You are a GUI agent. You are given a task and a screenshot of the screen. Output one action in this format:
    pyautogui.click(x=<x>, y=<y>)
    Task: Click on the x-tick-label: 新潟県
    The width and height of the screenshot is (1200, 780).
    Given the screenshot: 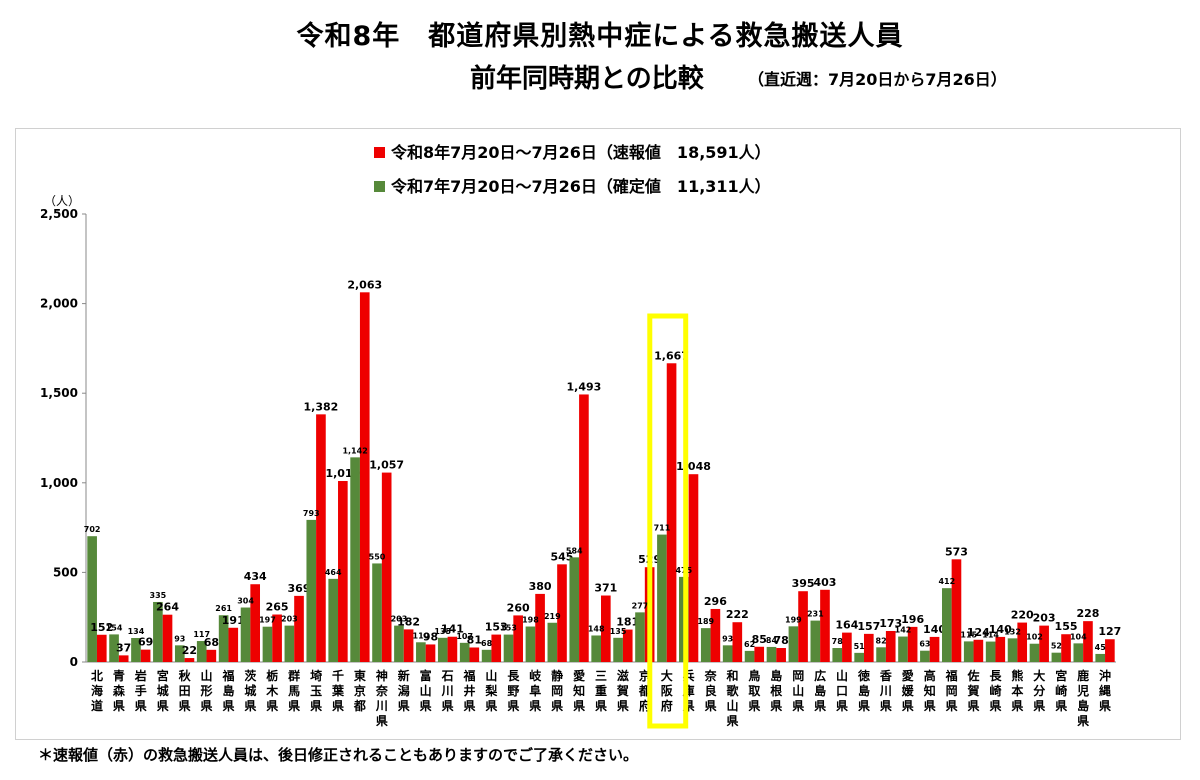 What is the action you would take?
    pyautogui.click(x=404, y=690)
    